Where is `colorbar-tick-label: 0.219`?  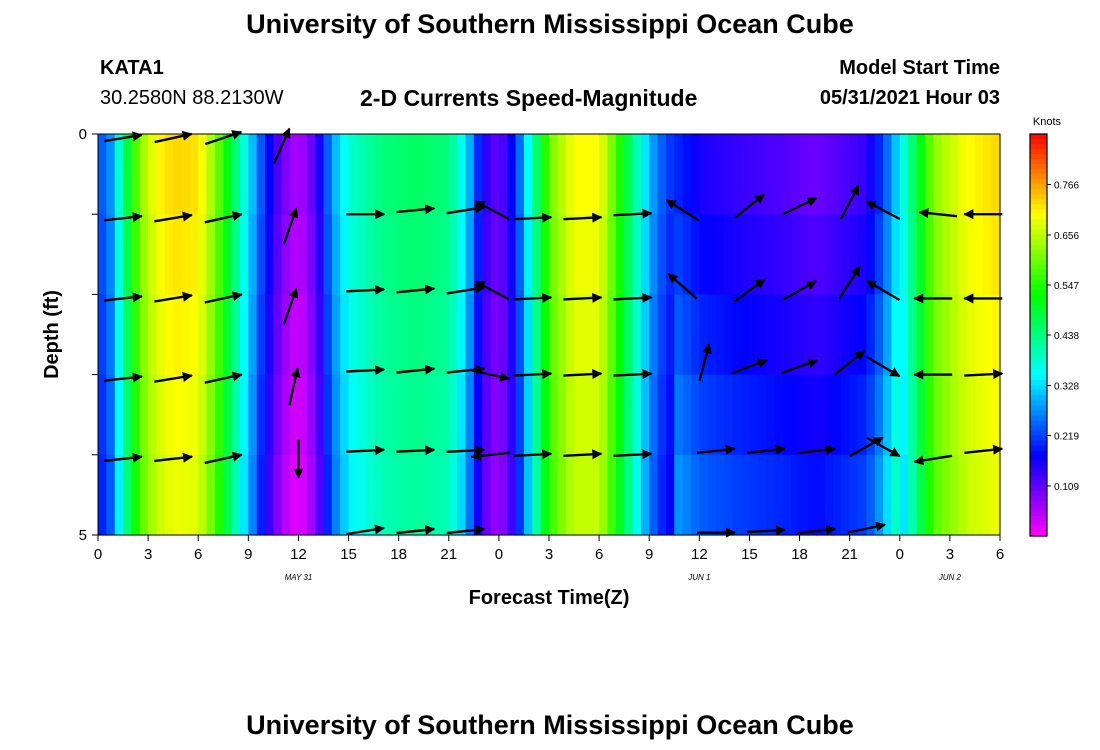 colorbar-tick-label: 0.219 is located at coordinates (1066, 437).